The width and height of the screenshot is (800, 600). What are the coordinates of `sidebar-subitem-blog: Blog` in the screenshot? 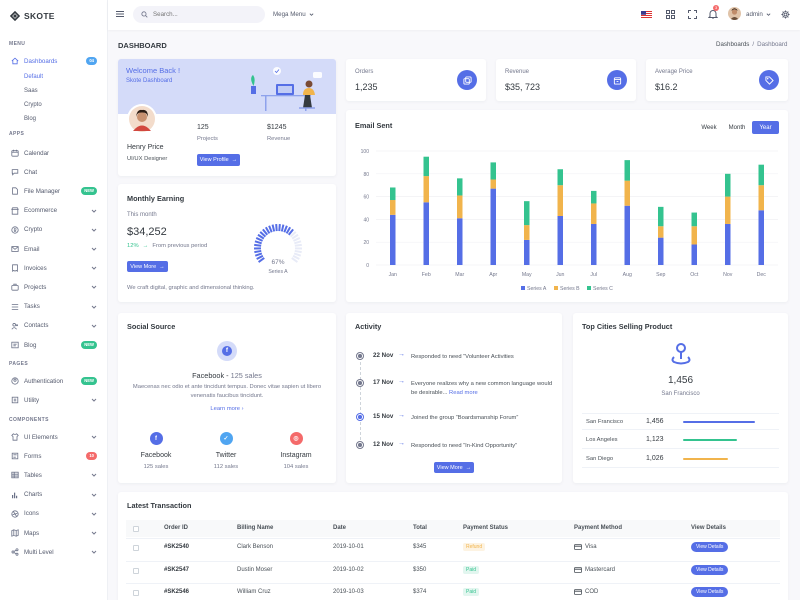 It's located at (30, 119).